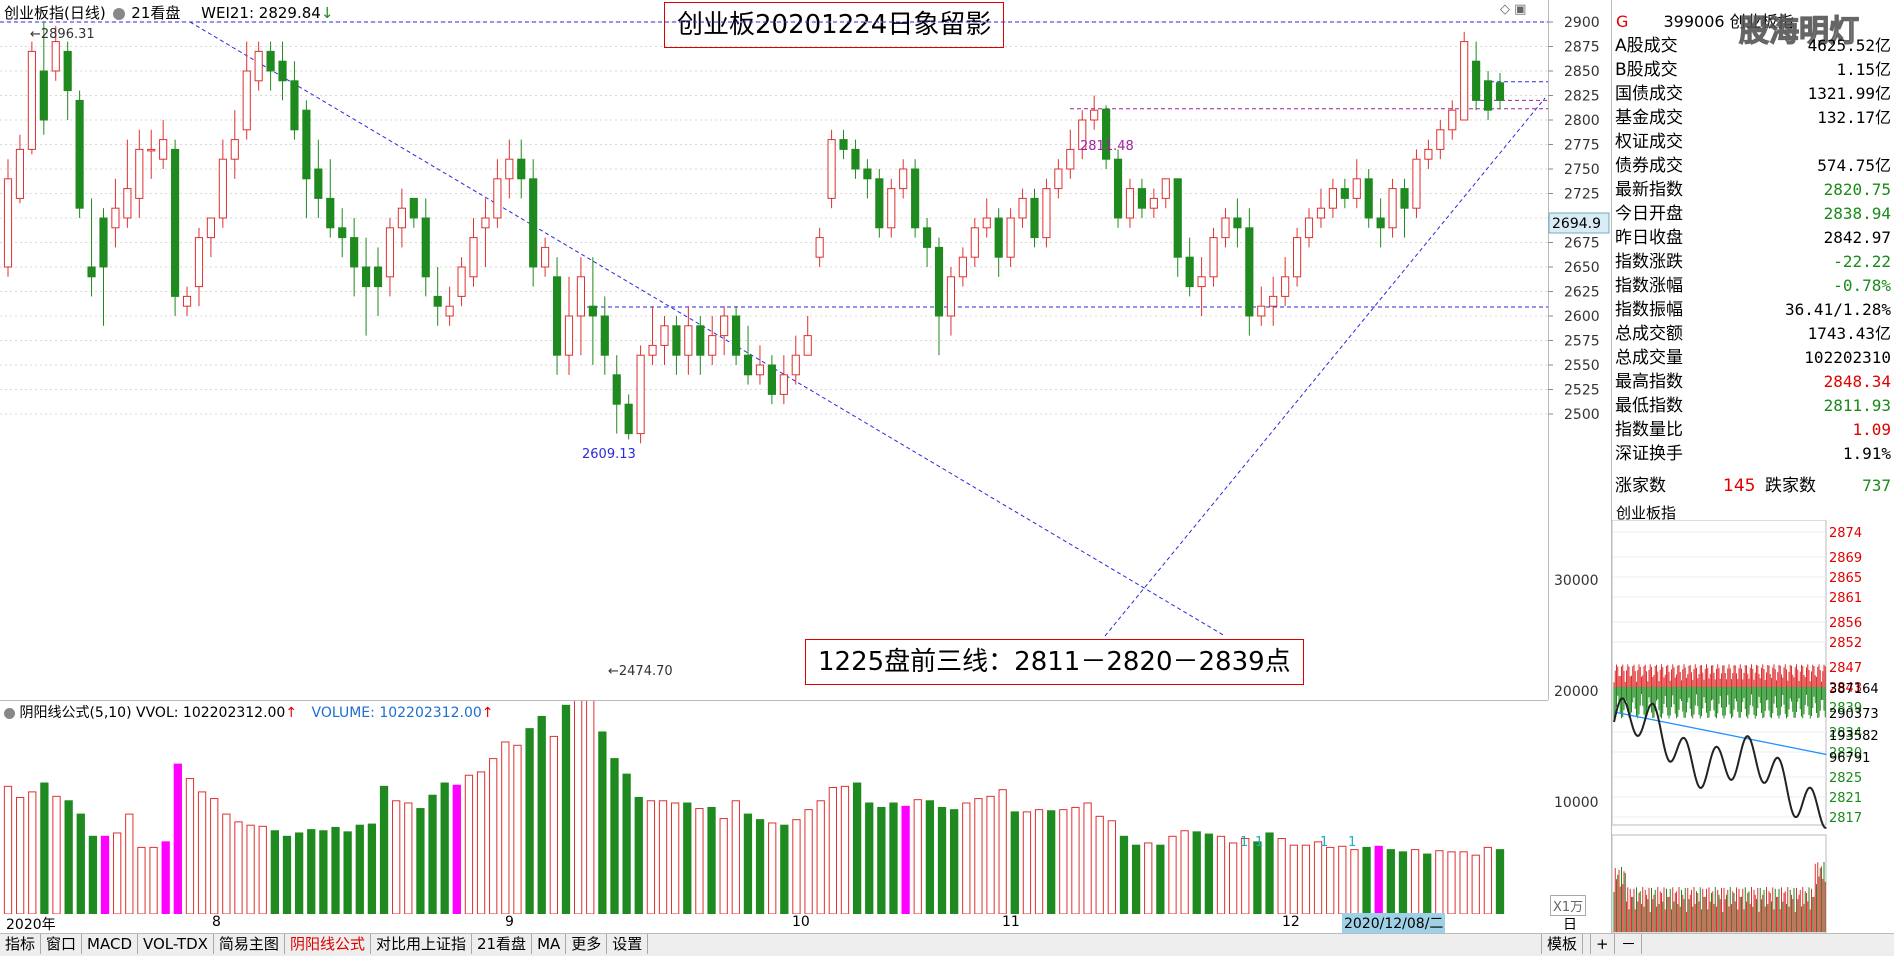 The width and height of the screenshot is (1894, 956). I want to click on down-arrow-icon: ↓, so click(327, 13).